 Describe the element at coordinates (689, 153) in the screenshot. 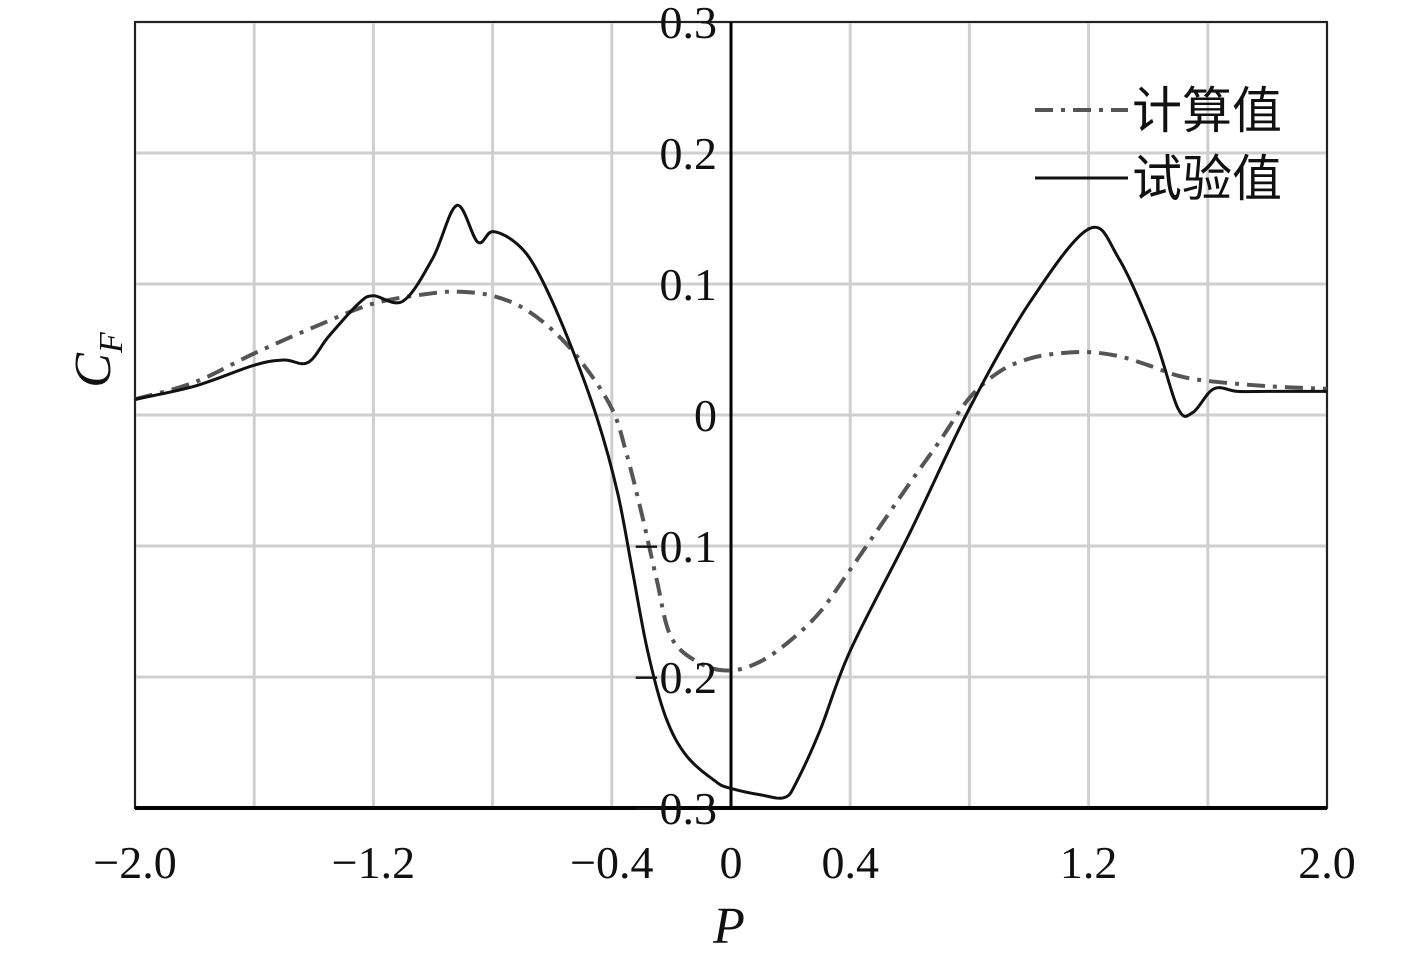

I see `y-tick-label-1: 0.2` at that location.